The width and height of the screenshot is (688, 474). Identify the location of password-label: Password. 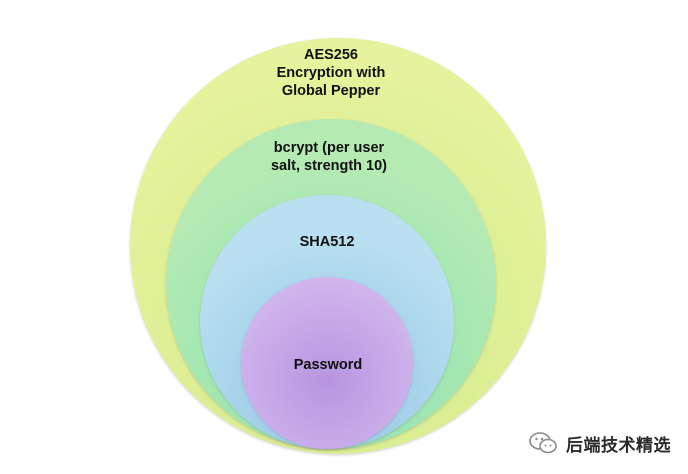
(328, 365).